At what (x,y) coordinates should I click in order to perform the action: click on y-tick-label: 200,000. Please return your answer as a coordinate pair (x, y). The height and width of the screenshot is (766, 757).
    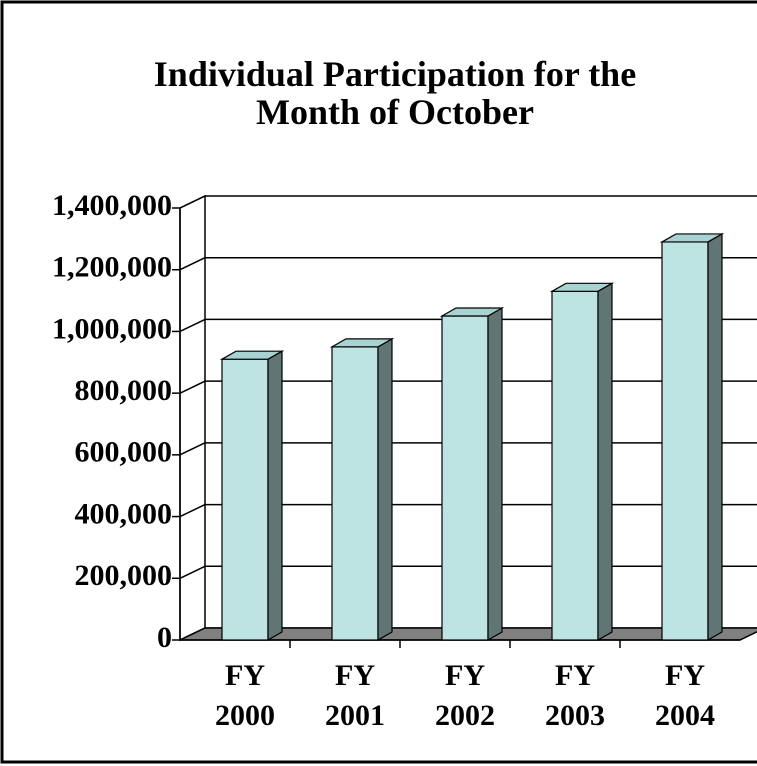
    Looking at the image, I should click on (124, 575).